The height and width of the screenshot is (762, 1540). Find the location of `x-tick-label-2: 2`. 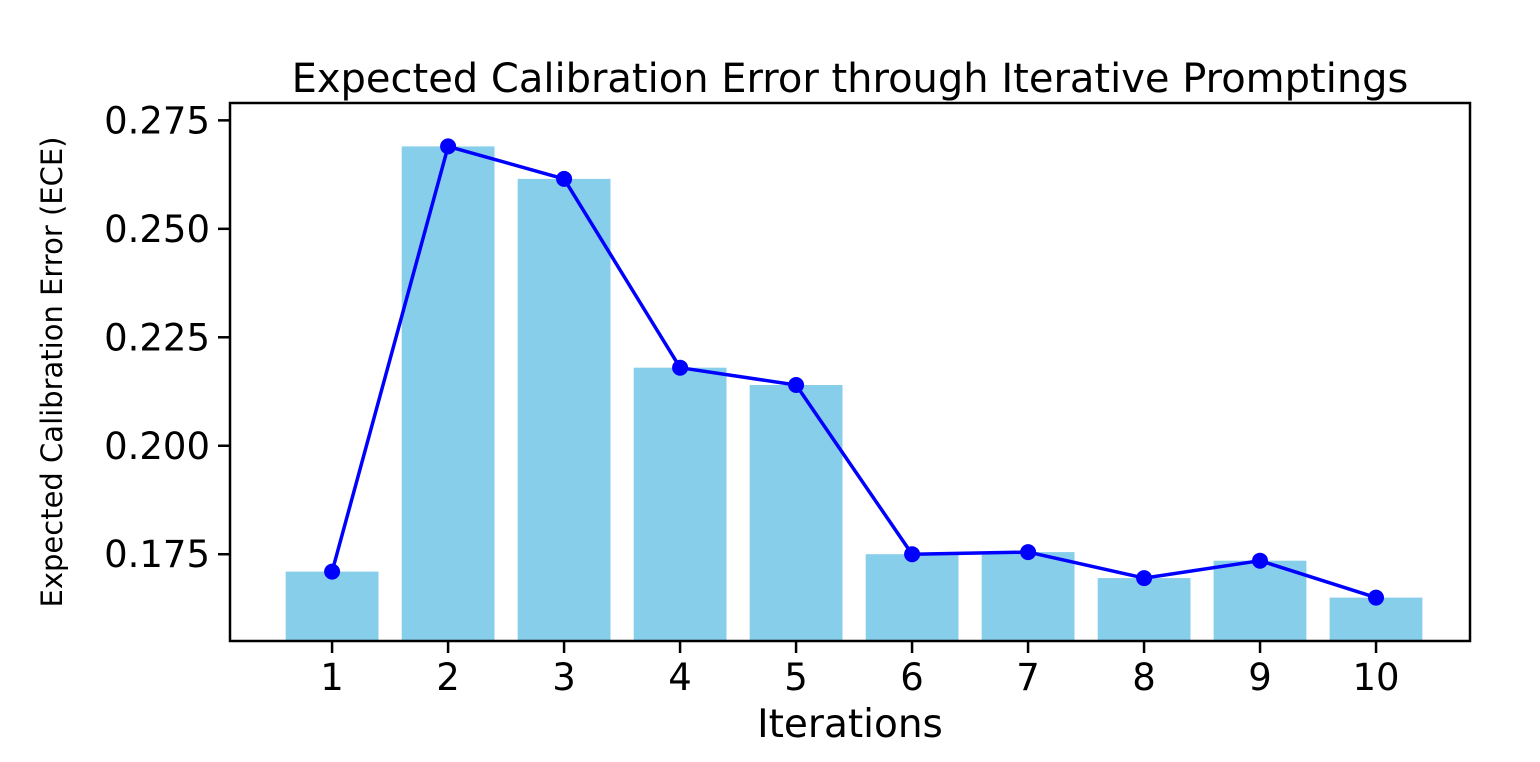

x-tick-label-2: 2 is located at coordinates (448, 677).